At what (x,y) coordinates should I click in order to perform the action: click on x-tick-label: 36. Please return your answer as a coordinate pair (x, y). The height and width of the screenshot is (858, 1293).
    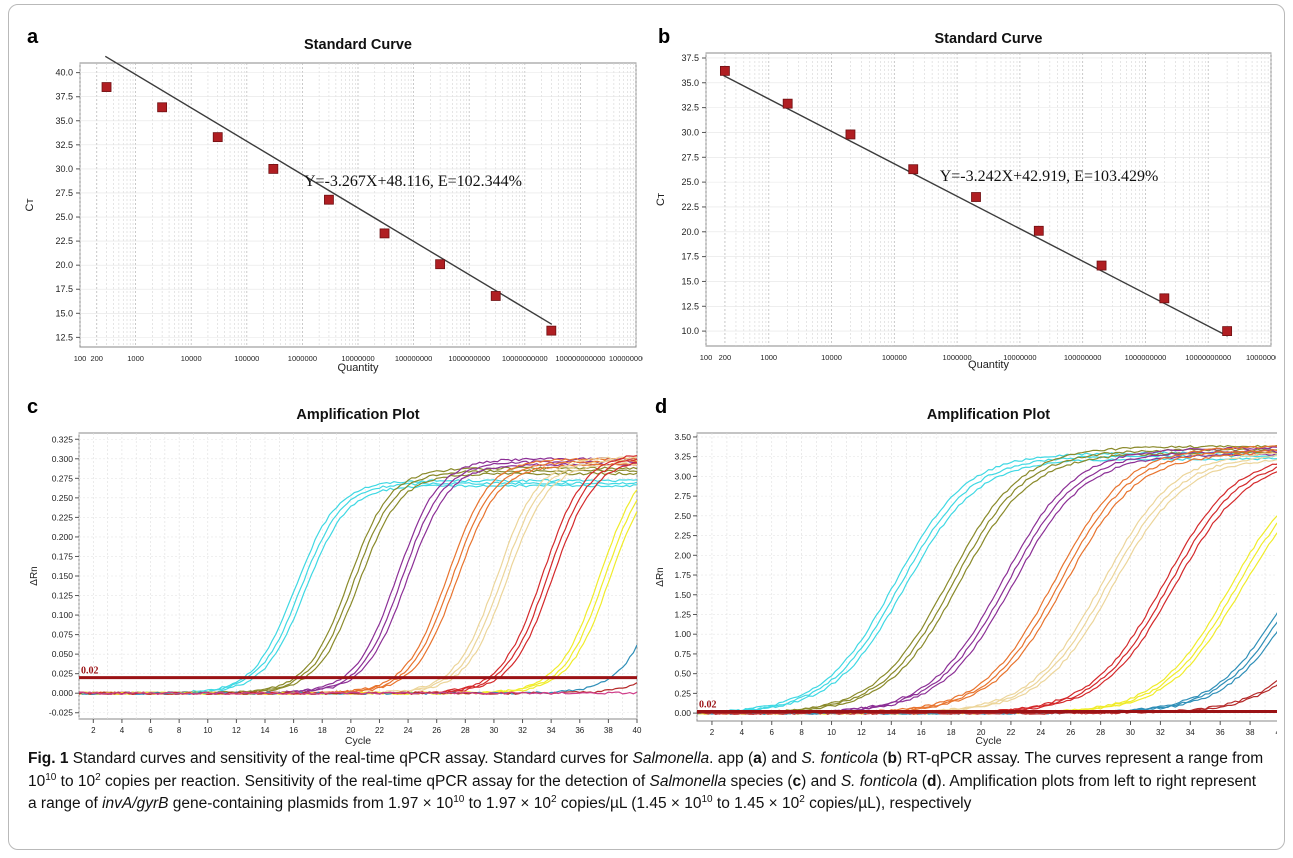
    Looking at the image, I should click on (579, 730).